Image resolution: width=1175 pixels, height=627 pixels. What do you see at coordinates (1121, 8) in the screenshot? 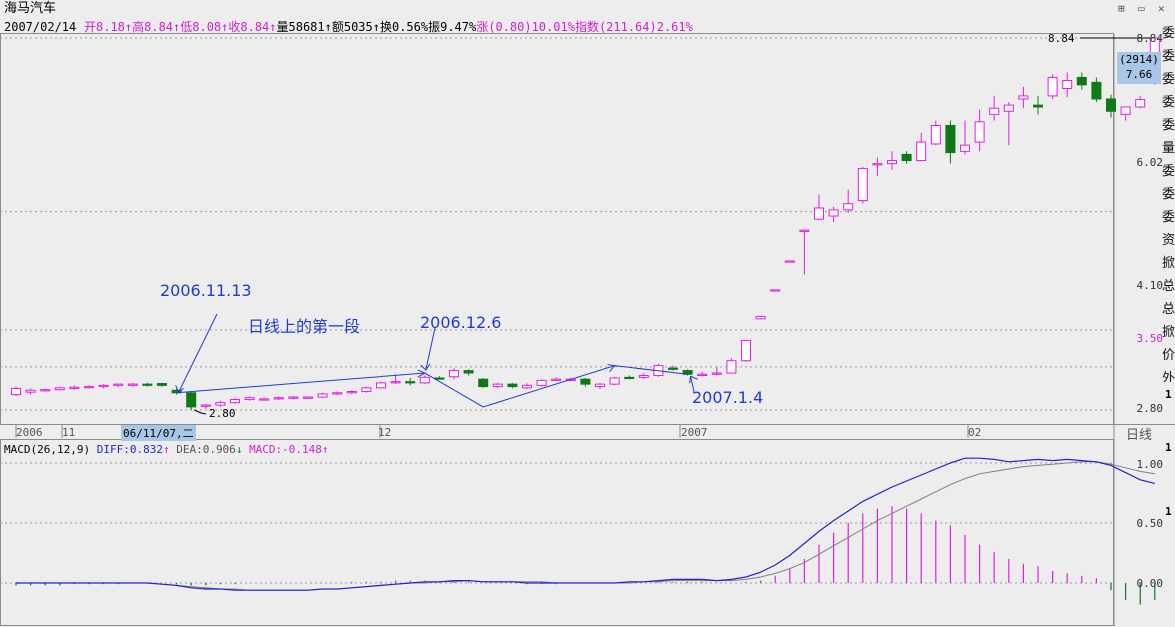
I see `restore-icon: ⊞` at bounding box center [1121, 8].